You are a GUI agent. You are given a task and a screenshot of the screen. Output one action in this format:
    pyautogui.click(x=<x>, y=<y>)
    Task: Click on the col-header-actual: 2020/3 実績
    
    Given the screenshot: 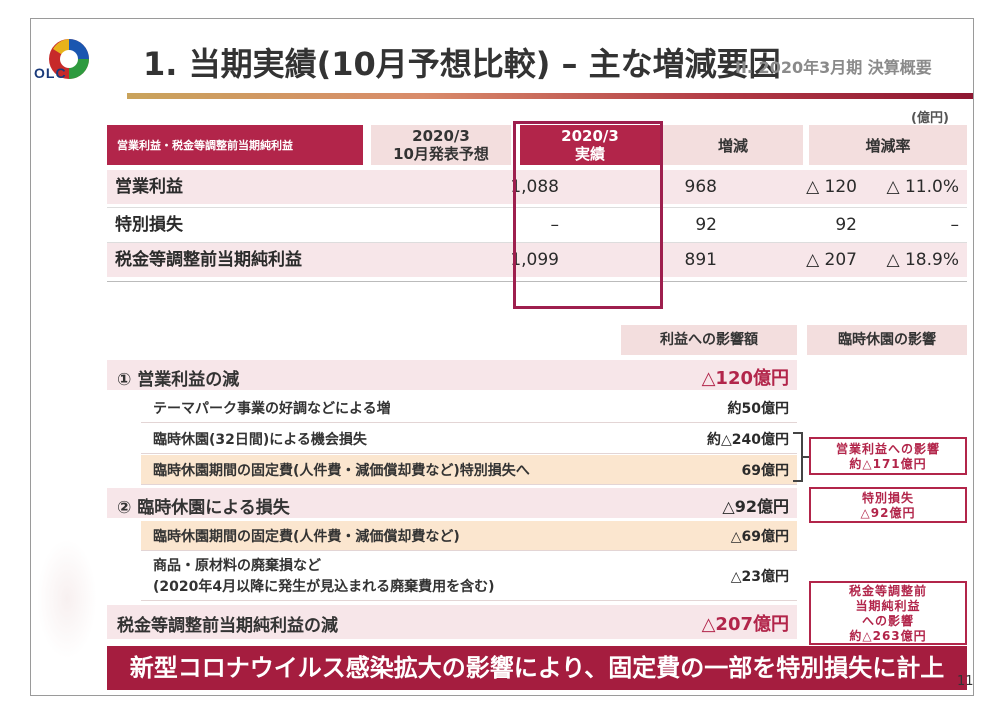 What is the action you would take?
    pyautogui.click(x=590, y=145)
    